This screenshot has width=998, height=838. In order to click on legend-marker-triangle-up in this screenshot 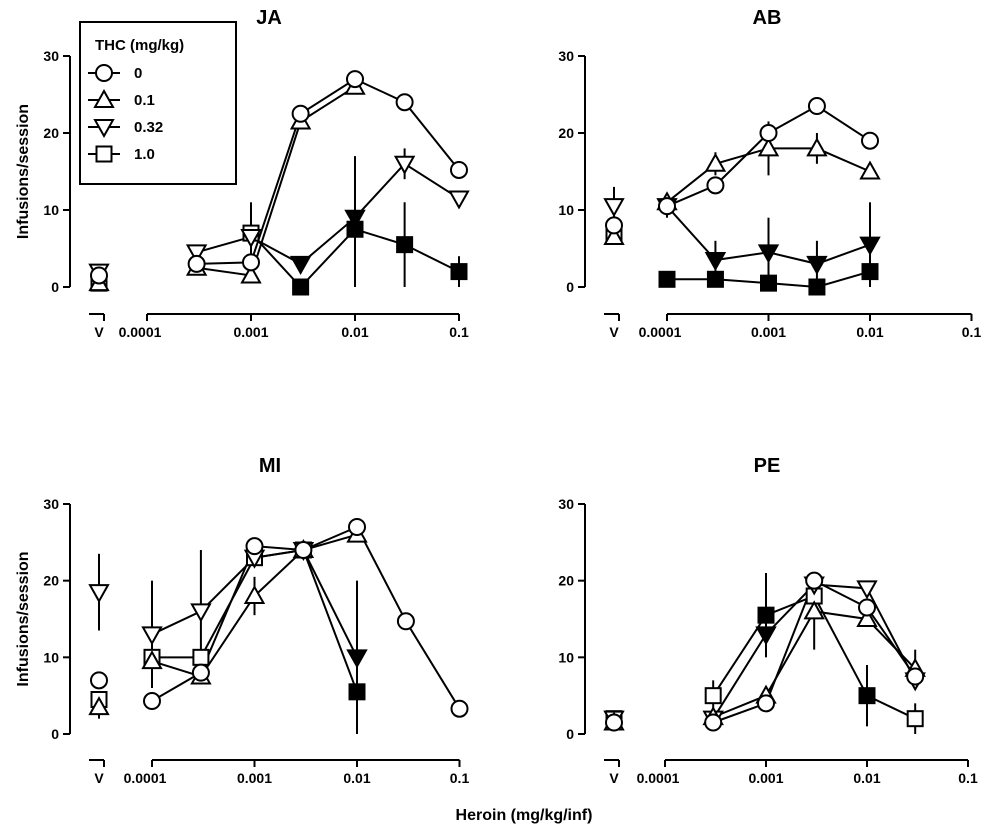, I will do `click(104, 98)`.